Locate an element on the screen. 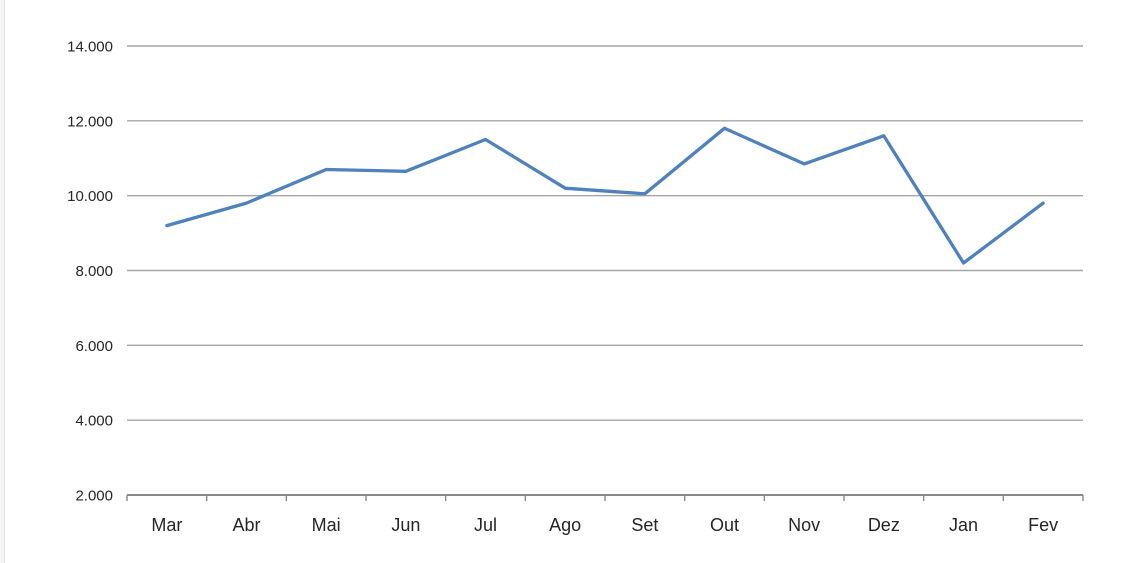  x-axis-label: Nov is located at coordinates (804, 525).